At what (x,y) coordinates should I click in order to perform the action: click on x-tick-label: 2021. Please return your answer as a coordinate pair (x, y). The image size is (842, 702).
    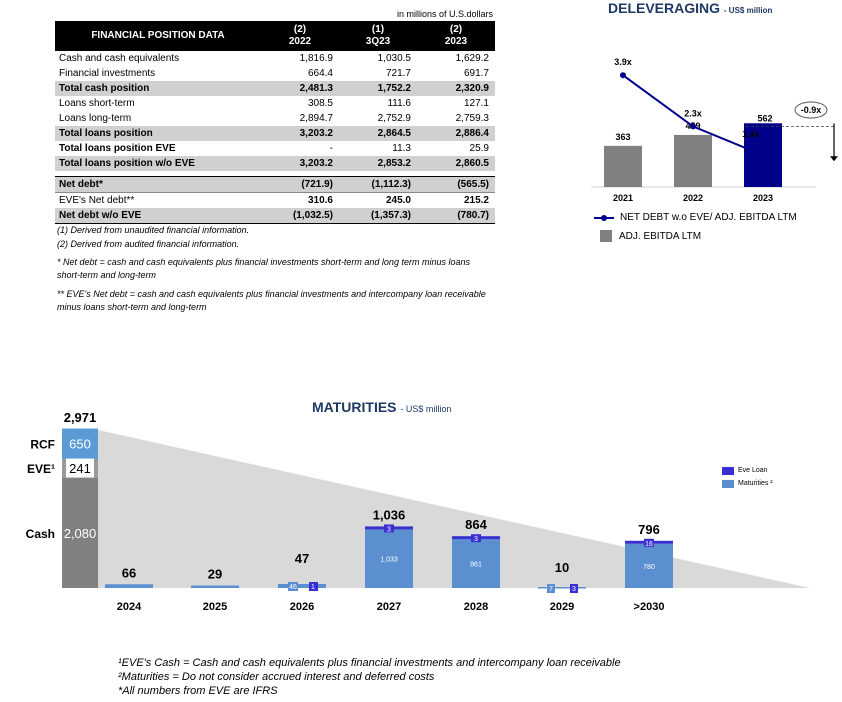
    Looking at the image, I should click on (623, 198).